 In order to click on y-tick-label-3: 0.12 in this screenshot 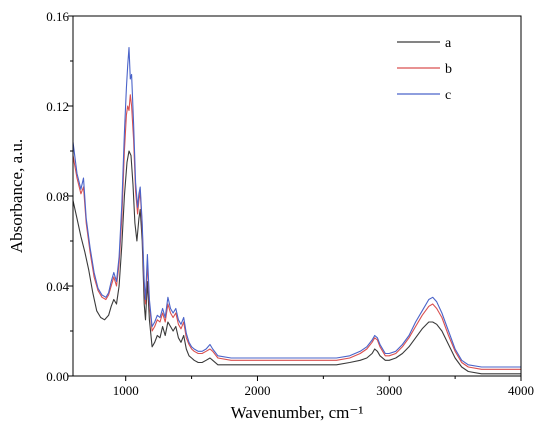, I will do `click(57, 106)`.